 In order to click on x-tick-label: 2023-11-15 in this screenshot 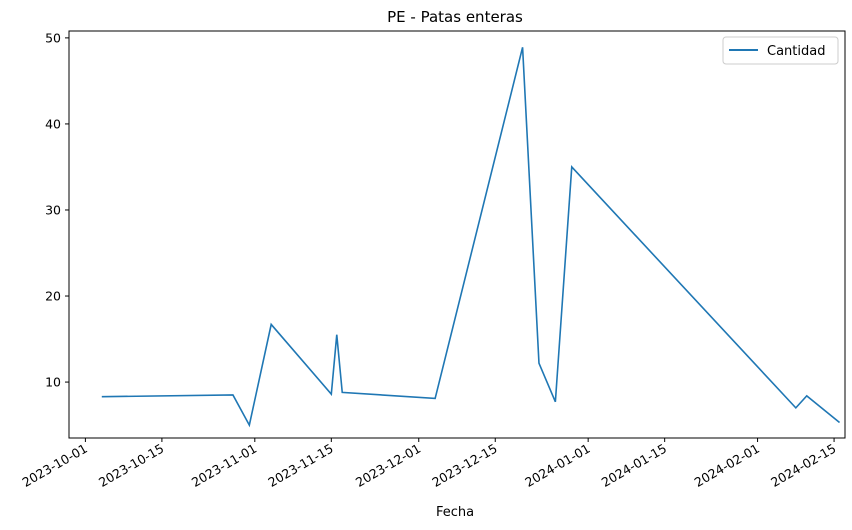, I will do `click(300, 465)`.